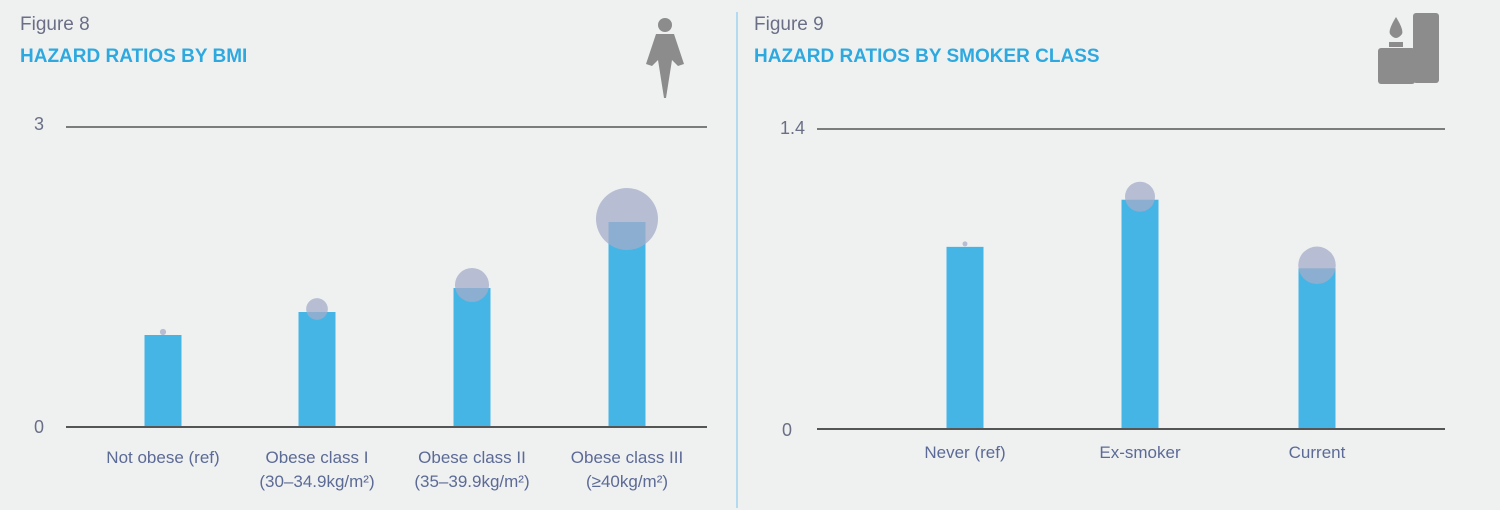 The height and width of the screenshot is (510, 1500). What do you see at coordinates (789, 24) in the screenshot?
I see `figure-9-label: Figure 9` at bounding box center [789, 24].